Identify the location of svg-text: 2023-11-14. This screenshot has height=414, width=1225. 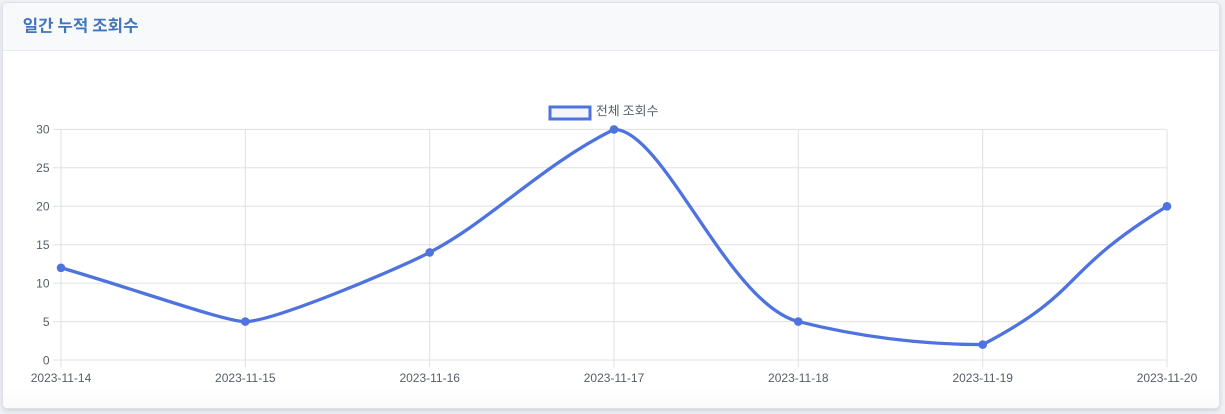
(61, 378).